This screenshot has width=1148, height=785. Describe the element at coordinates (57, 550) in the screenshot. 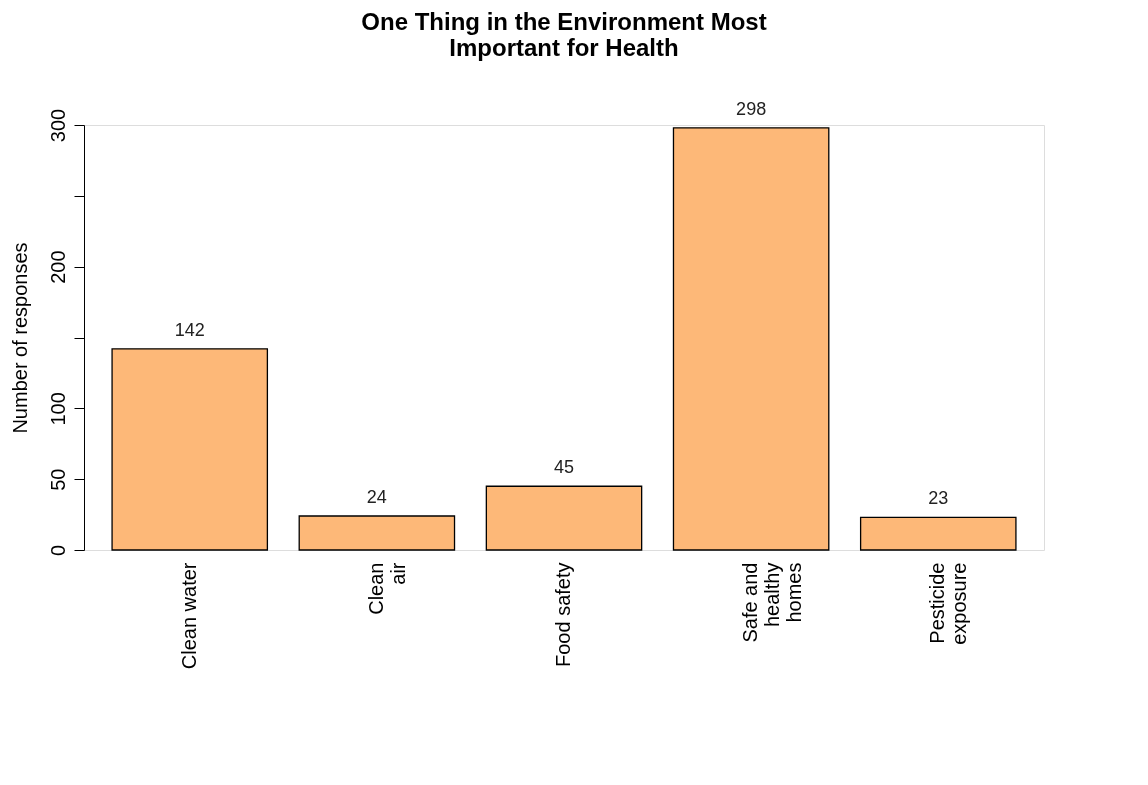

I see `y-tick-label: 0` at that location.